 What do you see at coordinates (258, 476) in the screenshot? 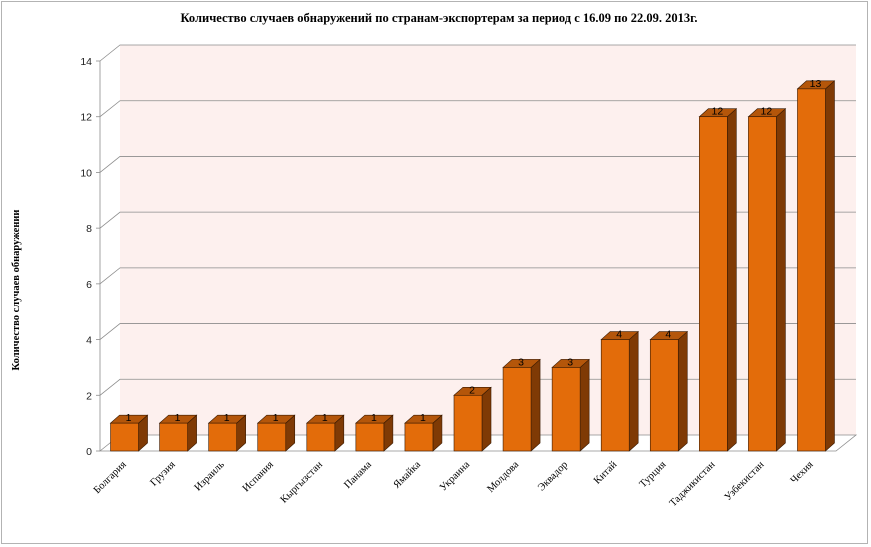
I see `x-tick-label: Испания` at bounding box center [258, 476].